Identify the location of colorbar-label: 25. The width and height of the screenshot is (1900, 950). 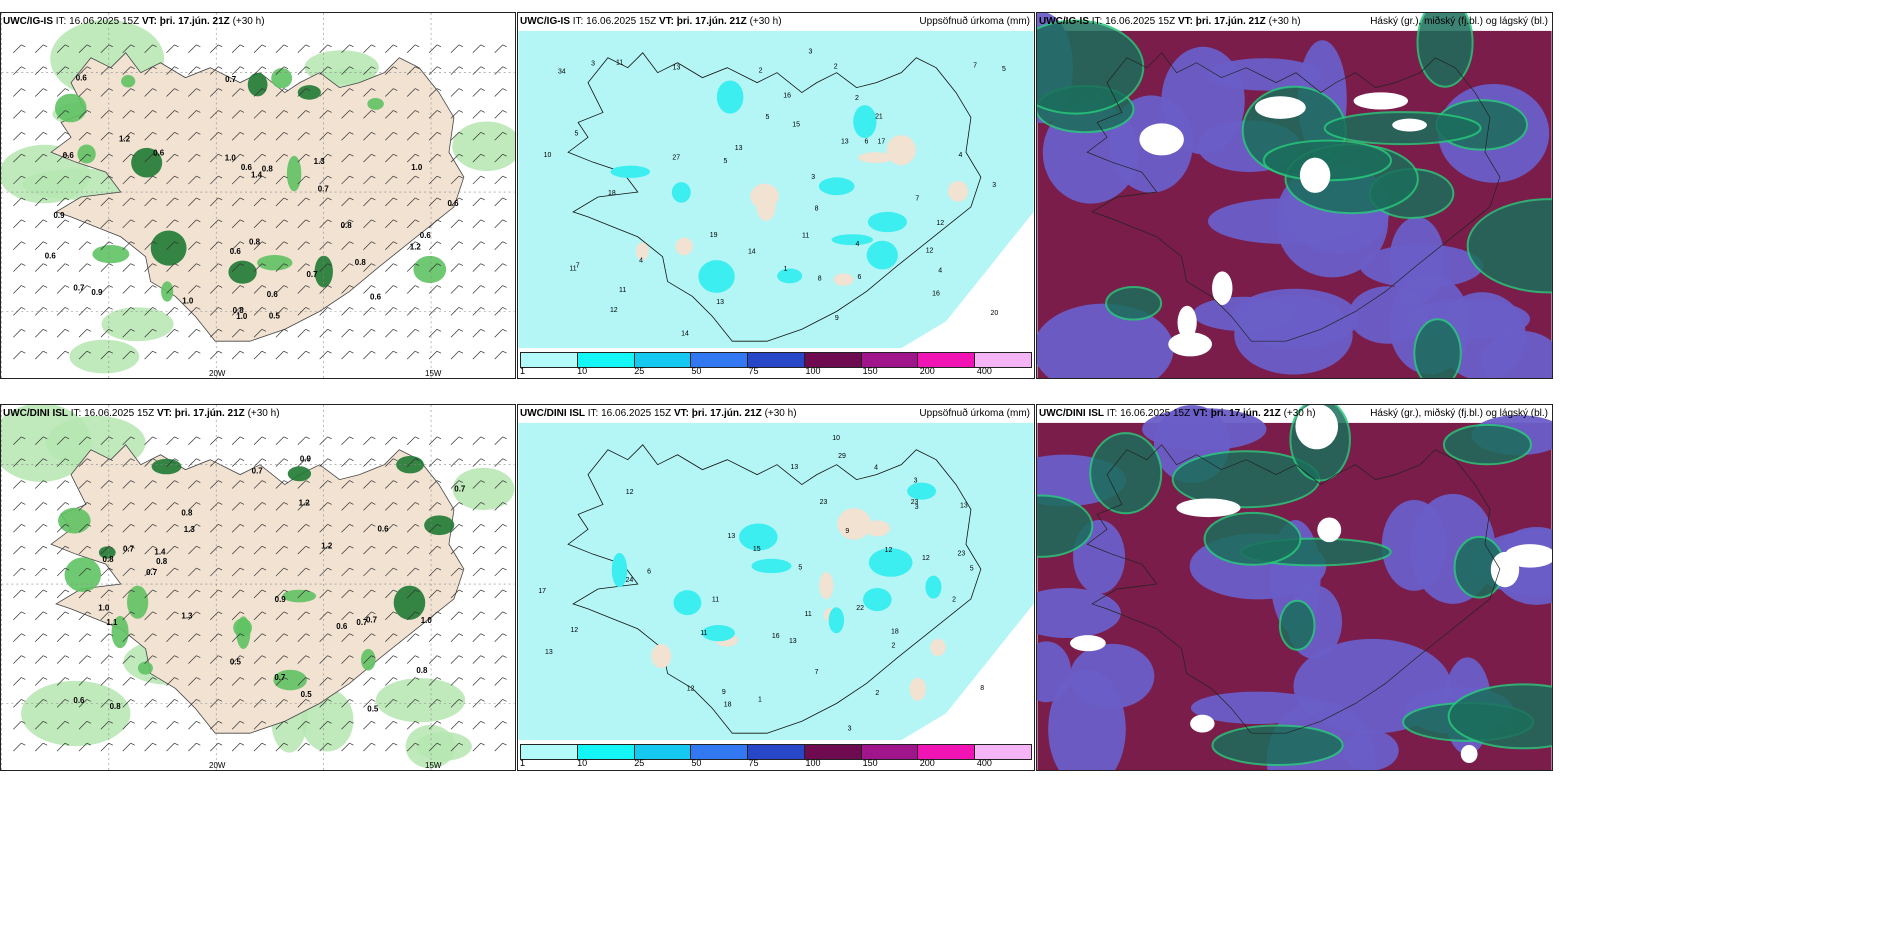
(639, 763).